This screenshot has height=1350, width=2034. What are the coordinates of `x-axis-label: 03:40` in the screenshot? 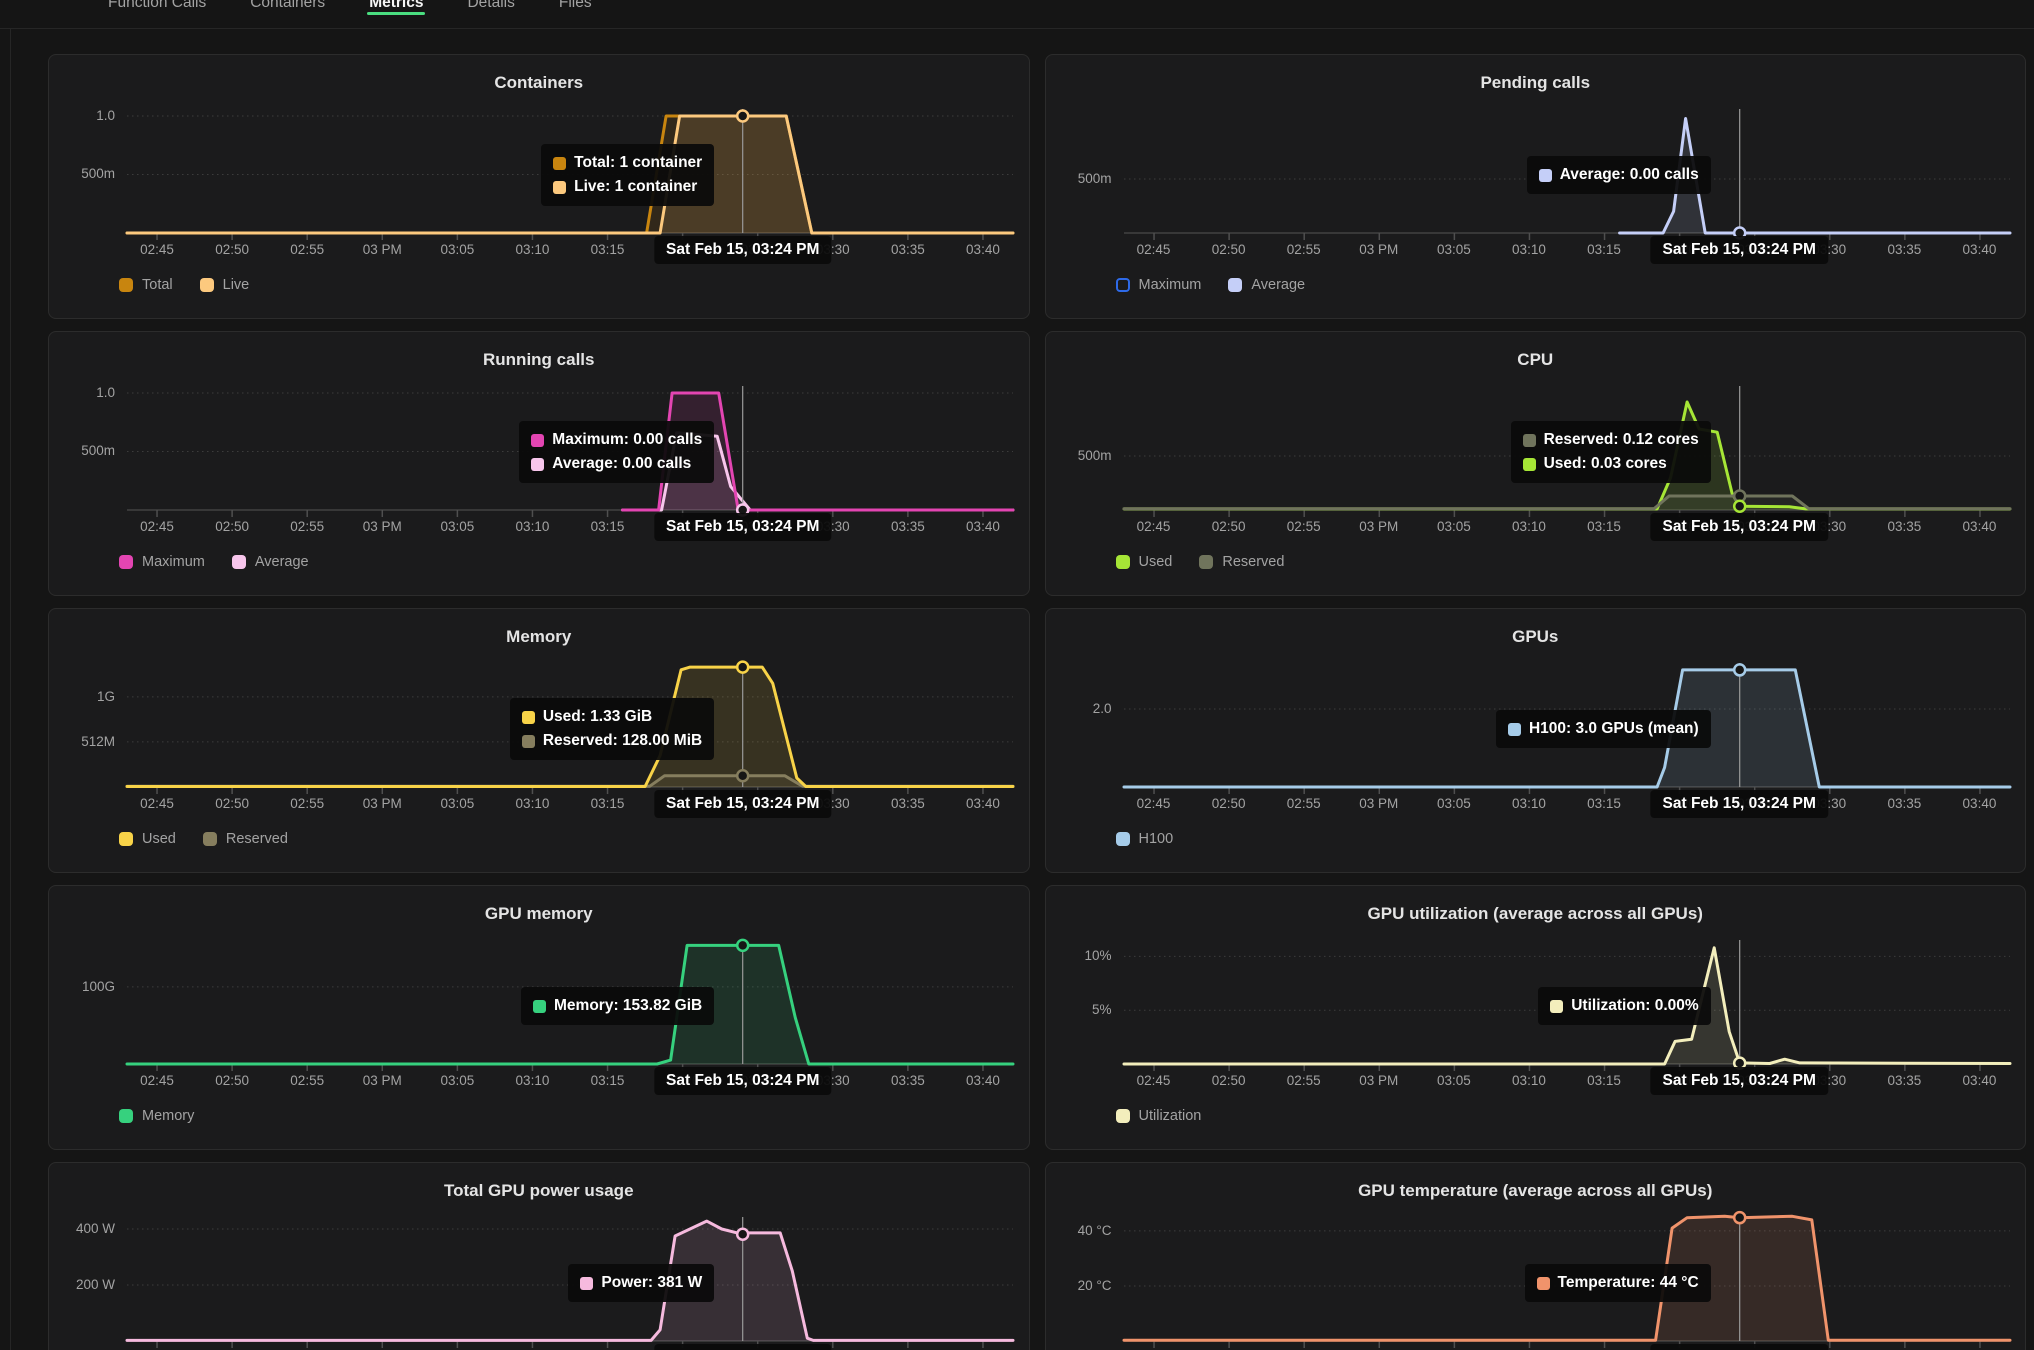 It's located at (1979, 249).